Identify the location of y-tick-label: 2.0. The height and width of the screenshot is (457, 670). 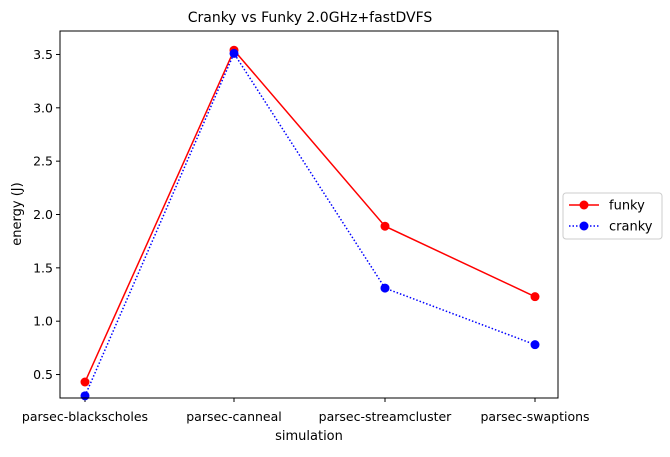
(43, 214).